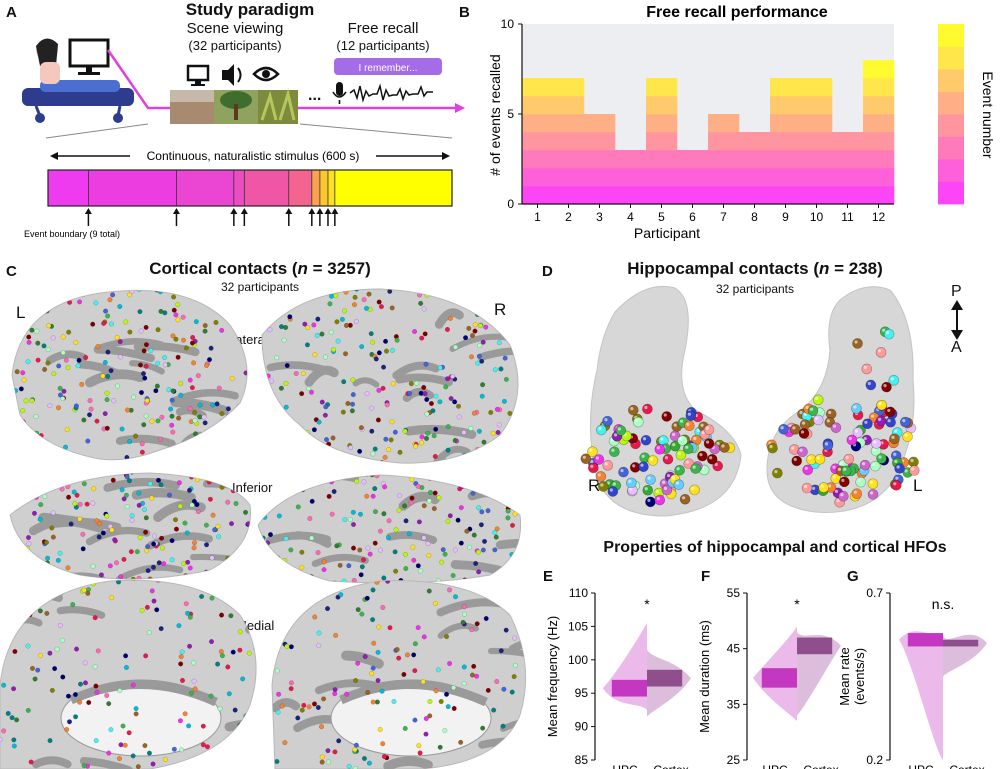 This screenshot has width=1000, height=769. Describe the element at coordinates (578, 593) in the screenshot. I see `violin-y-tick: 110` at that location.